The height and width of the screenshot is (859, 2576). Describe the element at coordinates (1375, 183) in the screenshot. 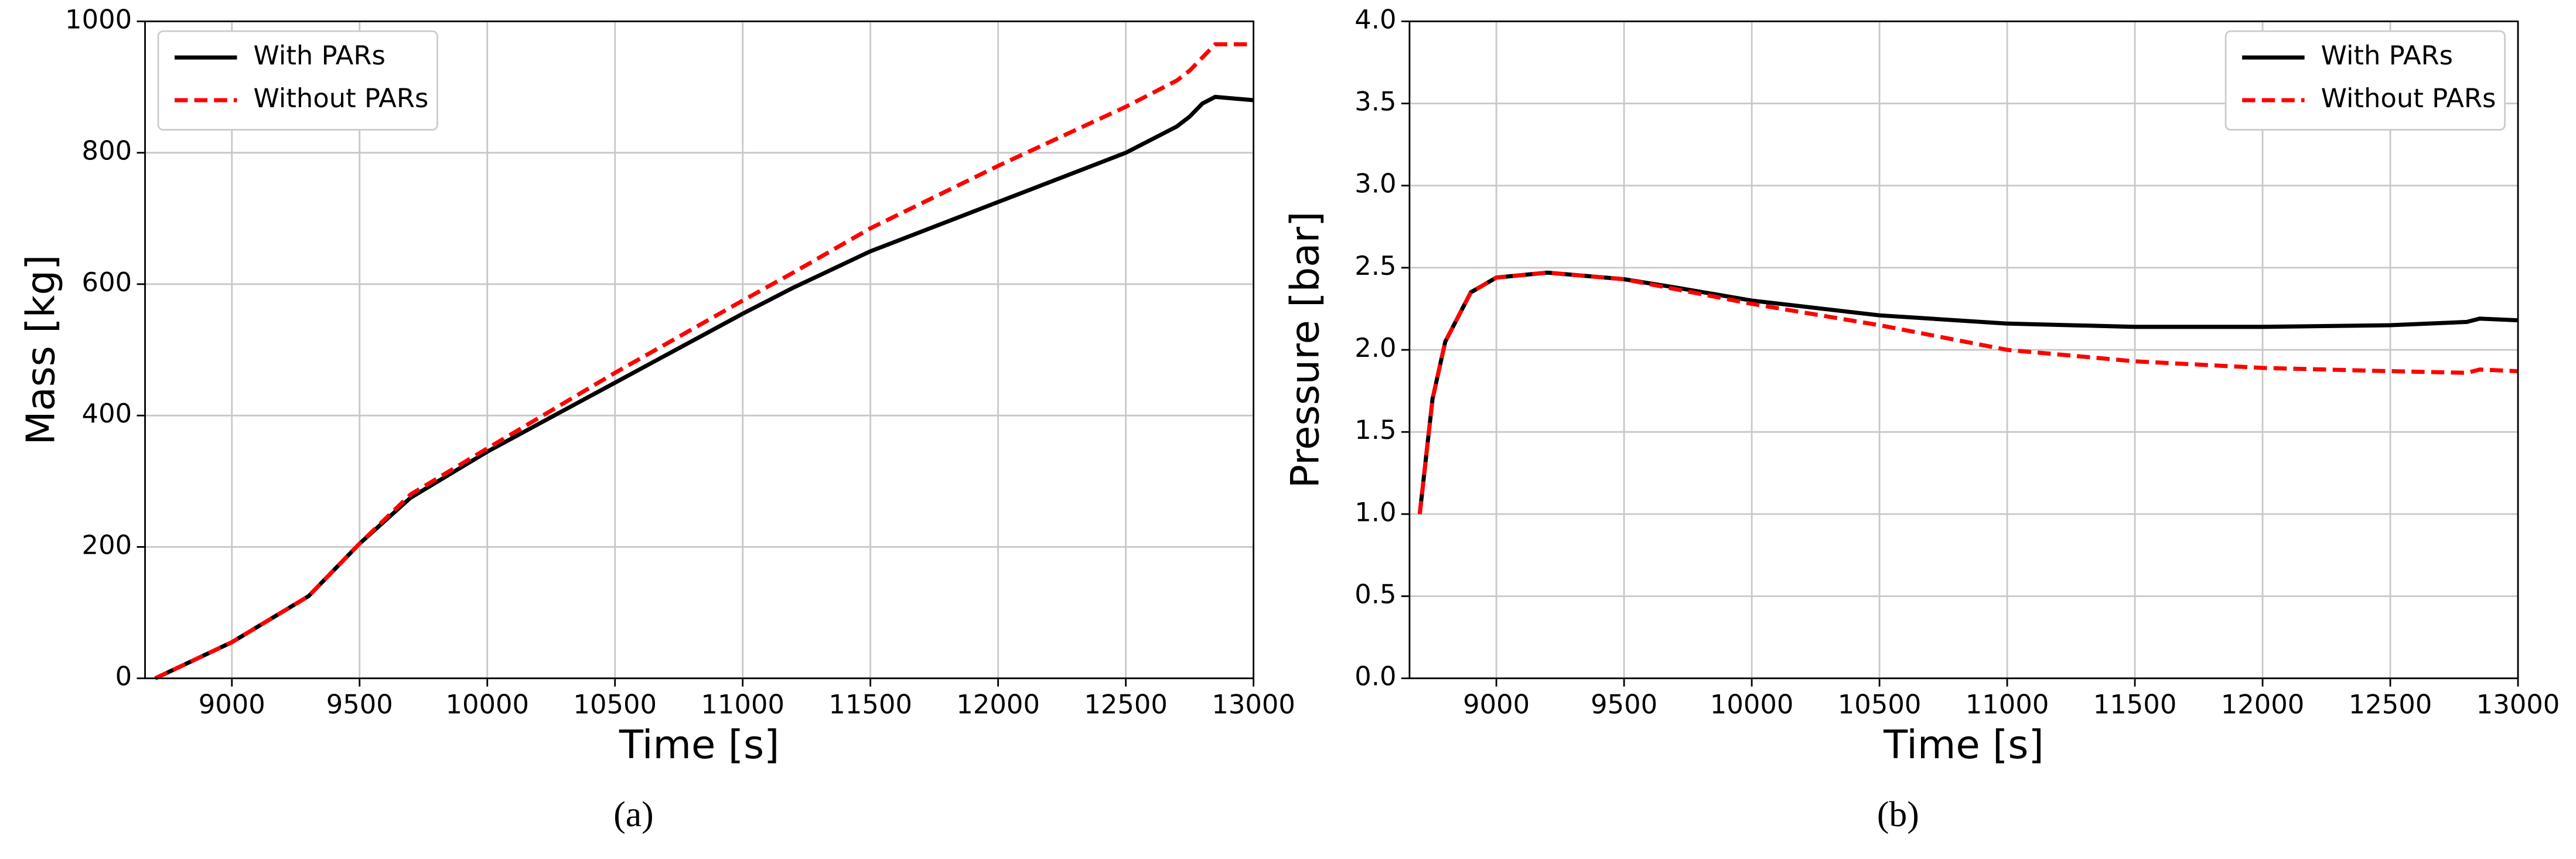

I see `y-tick-label: 3.0` at that location.